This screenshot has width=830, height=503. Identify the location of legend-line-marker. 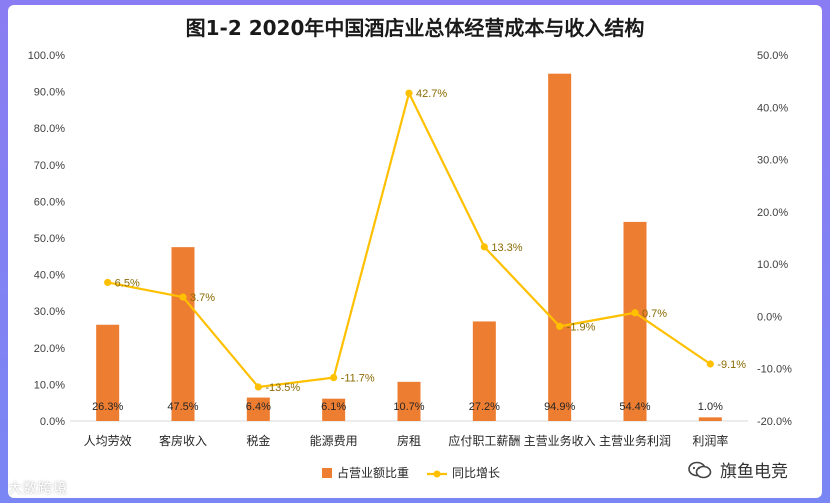
(437, 474).